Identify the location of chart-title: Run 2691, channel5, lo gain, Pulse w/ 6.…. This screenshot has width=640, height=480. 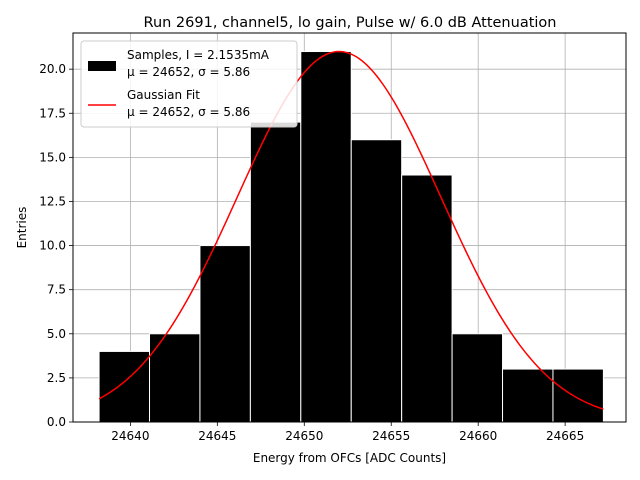
(350, 23).